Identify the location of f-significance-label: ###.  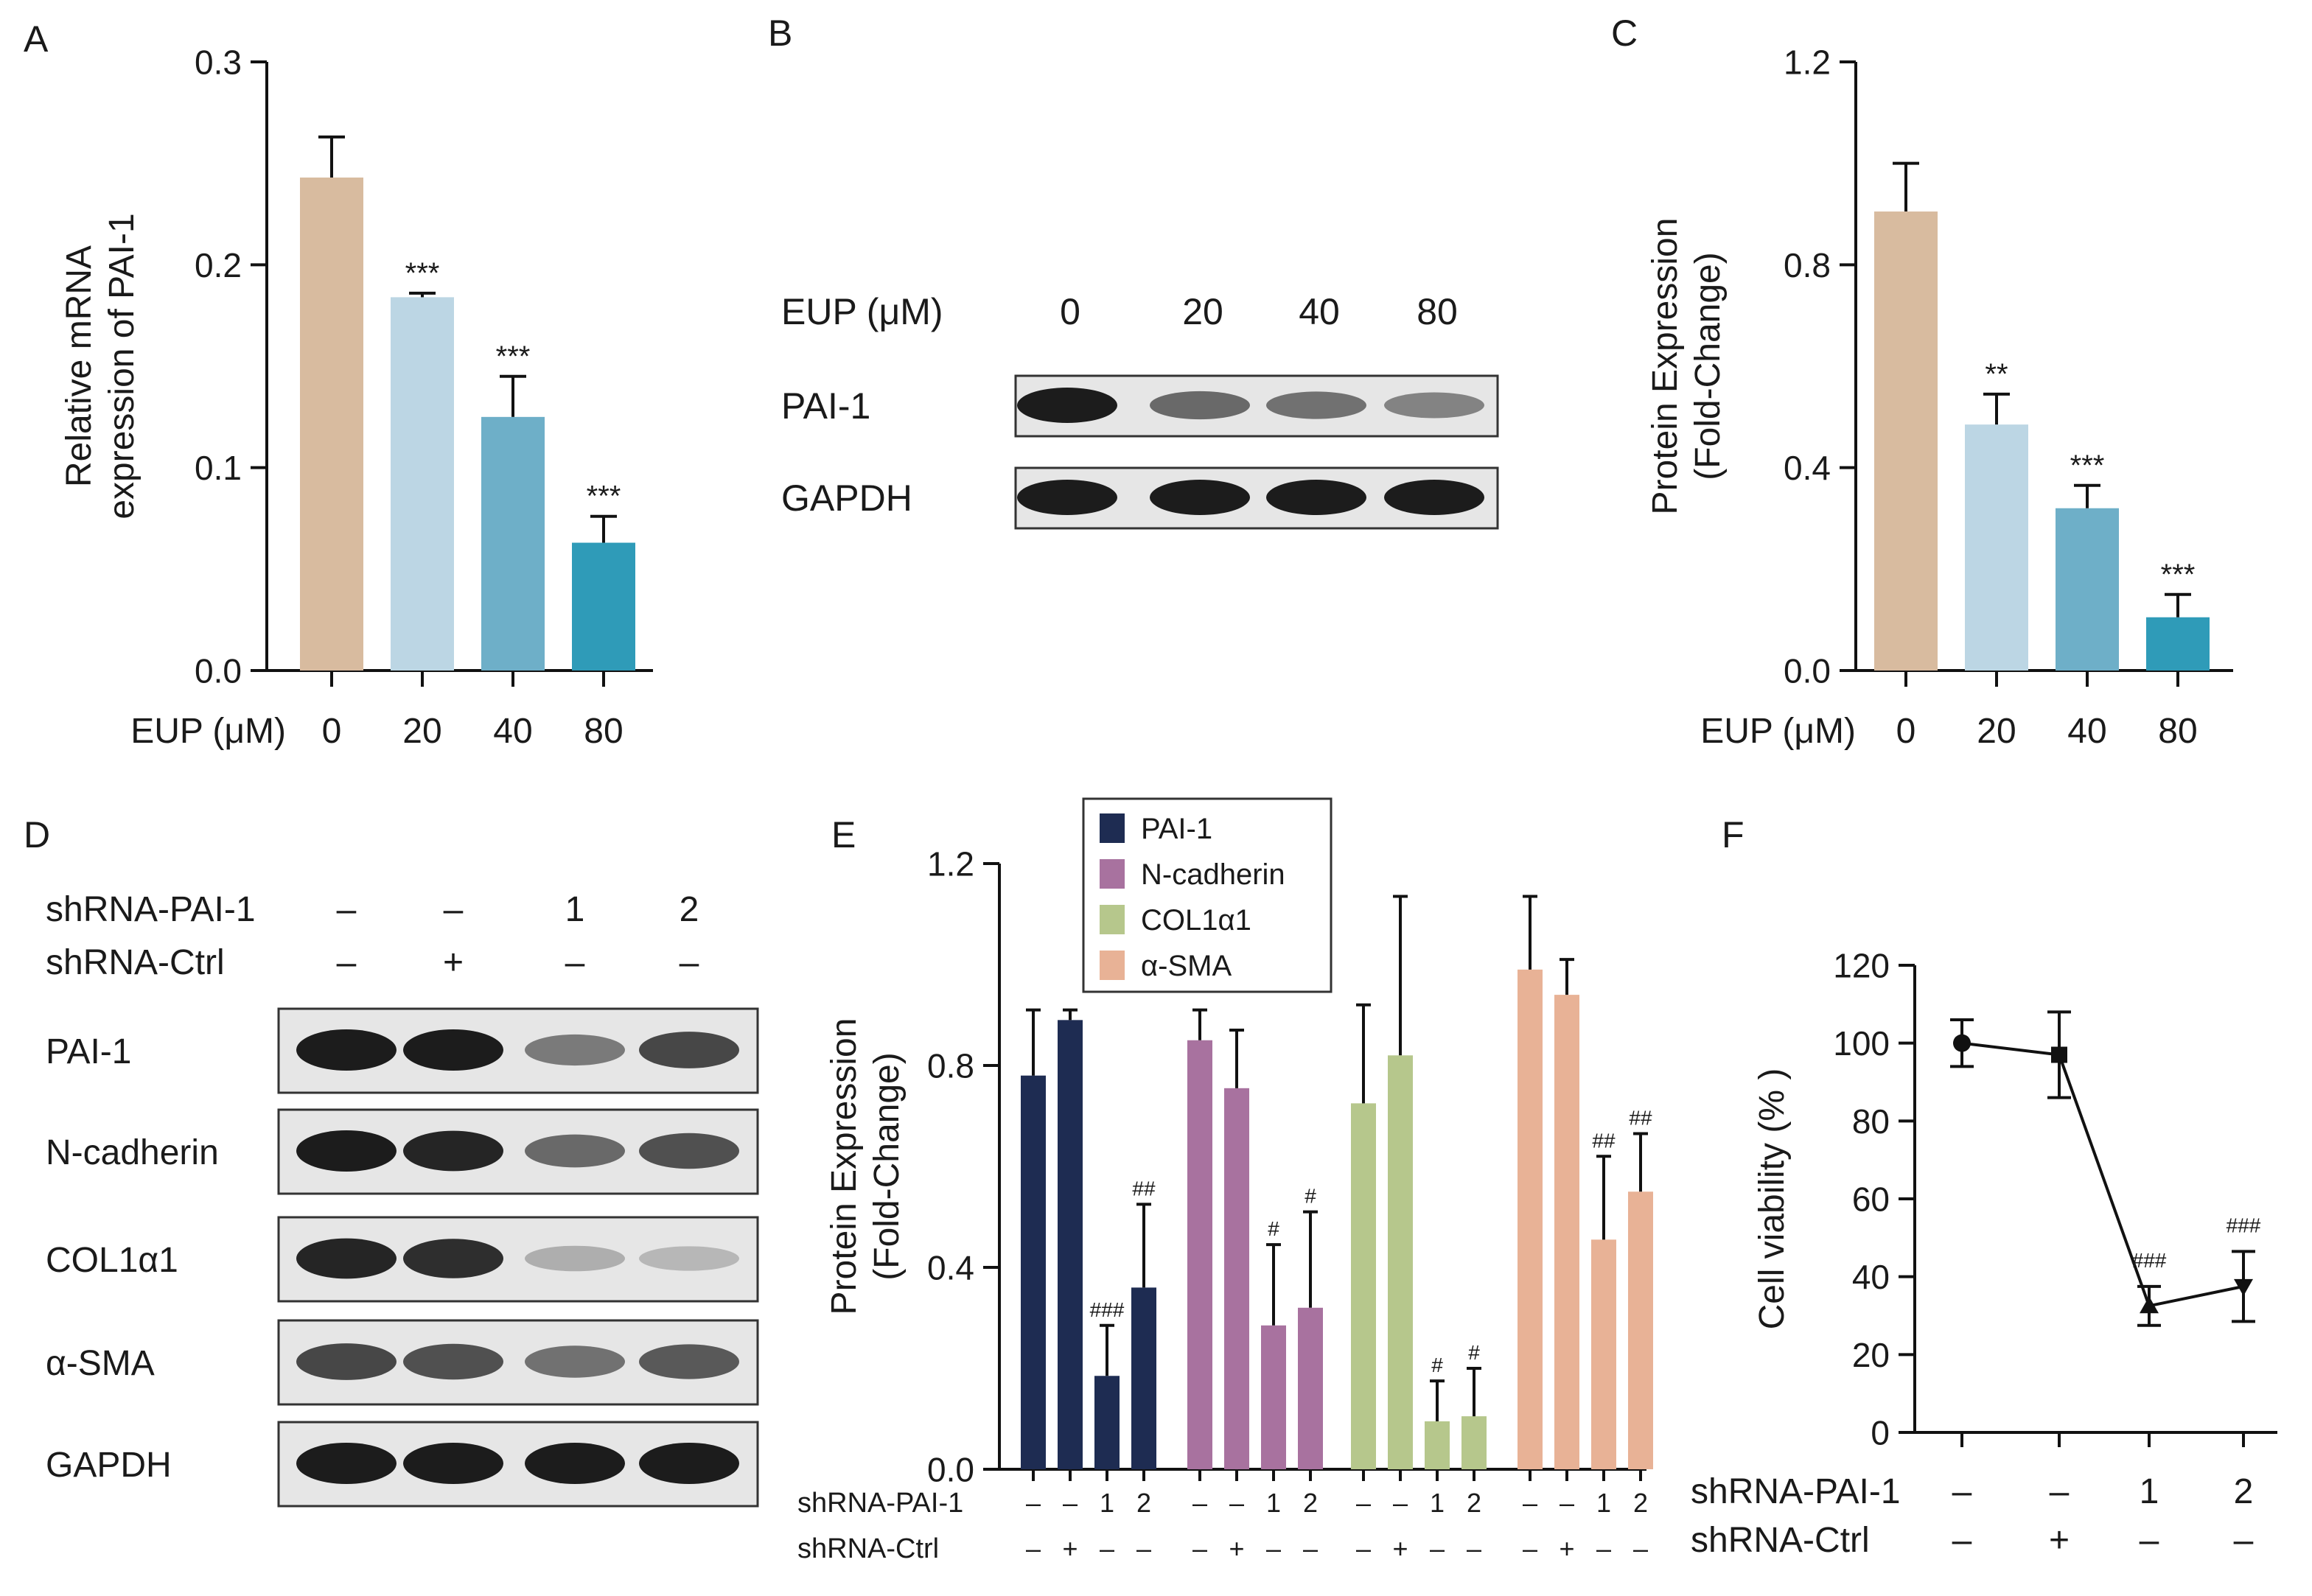
(2244, 1225).